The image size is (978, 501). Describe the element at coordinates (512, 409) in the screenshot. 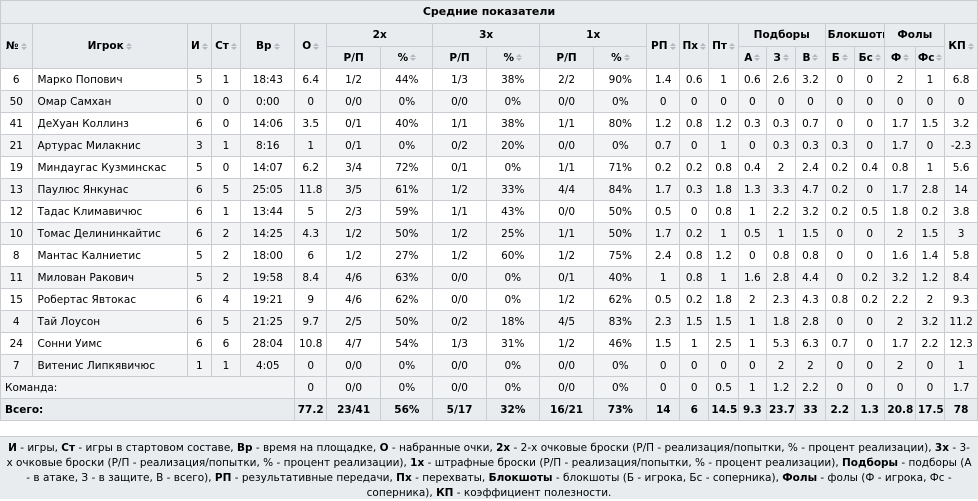

I see `stat-cell: 32%` at that location.